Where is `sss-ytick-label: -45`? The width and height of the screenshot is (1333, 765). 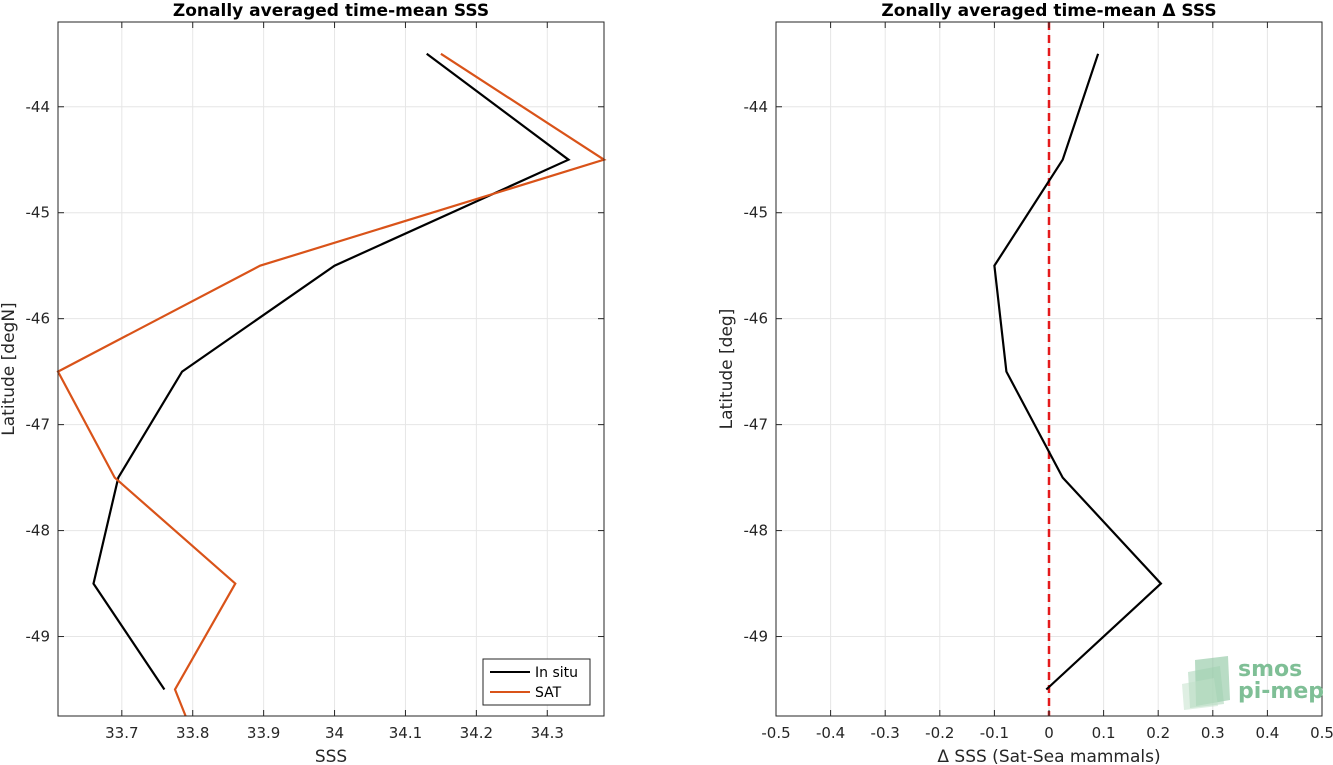
sss-ytick-label: -45 is located at coordinates (38, 213).